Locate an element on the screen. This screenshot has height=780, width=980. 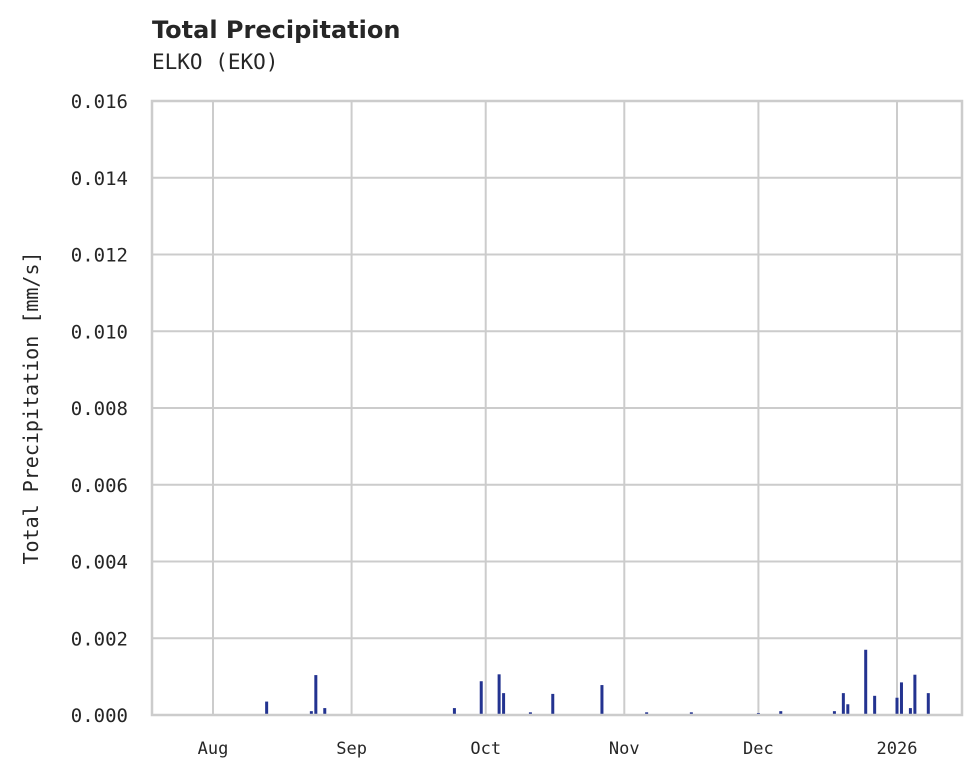
x-tick-label: Oct is located at coordinates (485, 749).